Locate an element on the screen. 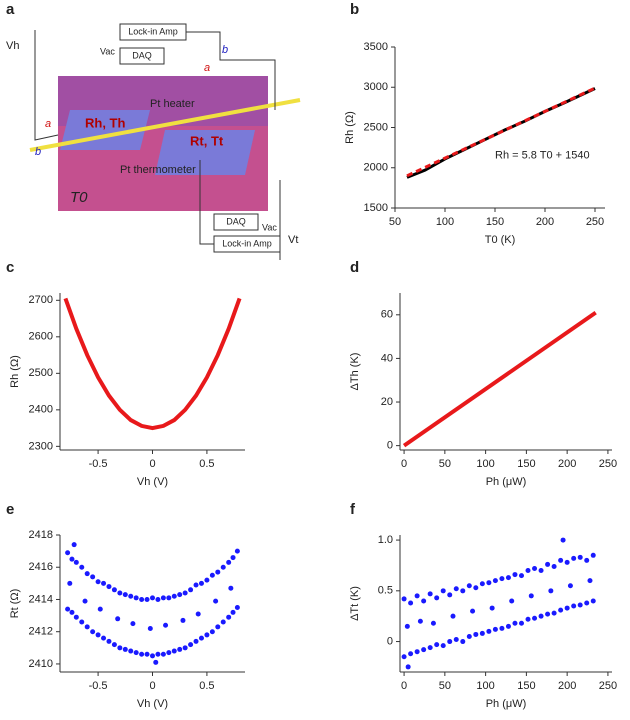 Image resolution: width=630 pixels, height=720 pixels. x-tick-label: -0.5 is located at coordinates (98, 686).